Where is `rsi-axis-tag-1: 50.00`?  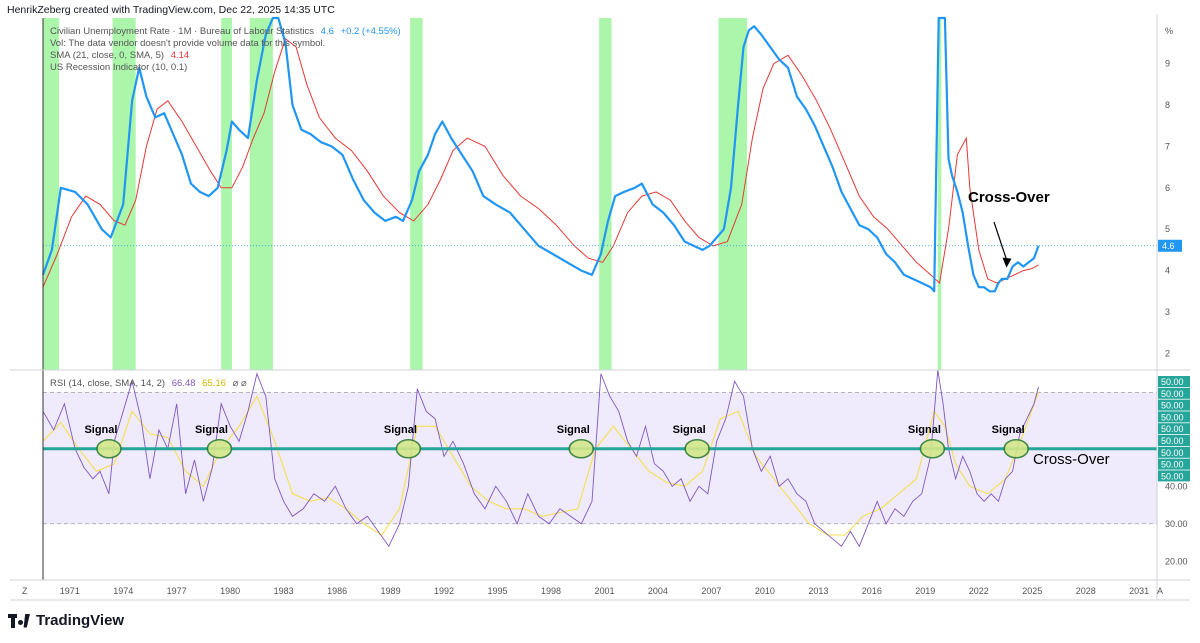 rsi-axis-tag-1: 50.00 is located at coordinates (1172, 394).